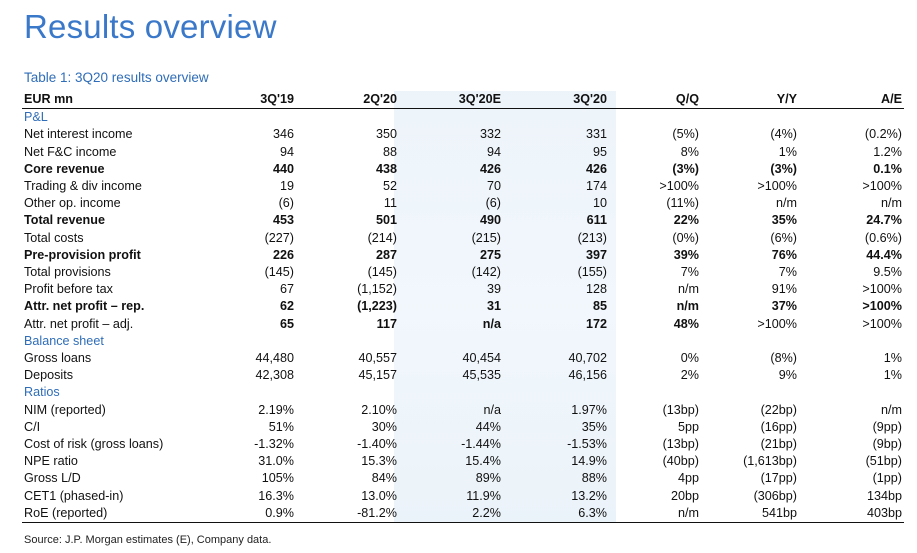 The width and height of the screenshot is (917, 553). What do you see at coordinates (778, 426) in the screenshot?
I see `table-cell: (16pp)` at bounding box center [778, 426].